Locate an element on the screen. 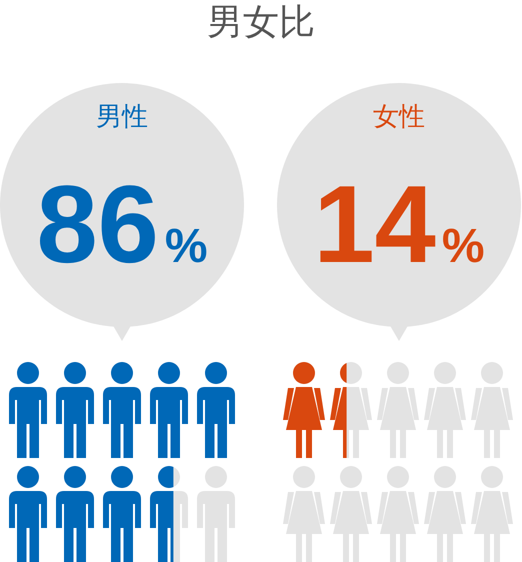 The height and width of the screenshot is (562, 522). data-label: 86% is located at coordinates (122, 224).